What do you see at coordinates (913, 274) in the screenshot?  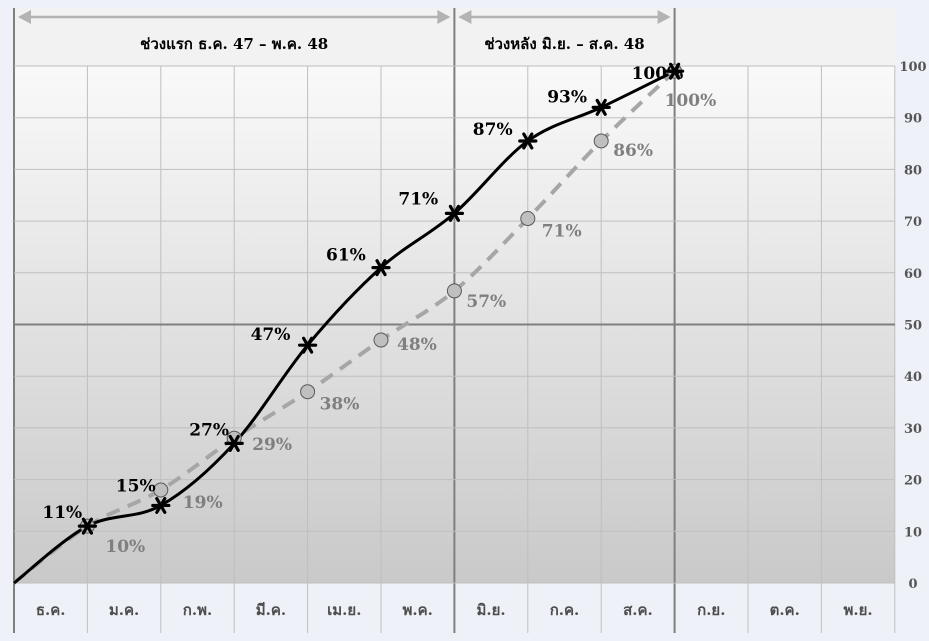 I see `y-tick-label: 60` at bounding box center [913, 274].